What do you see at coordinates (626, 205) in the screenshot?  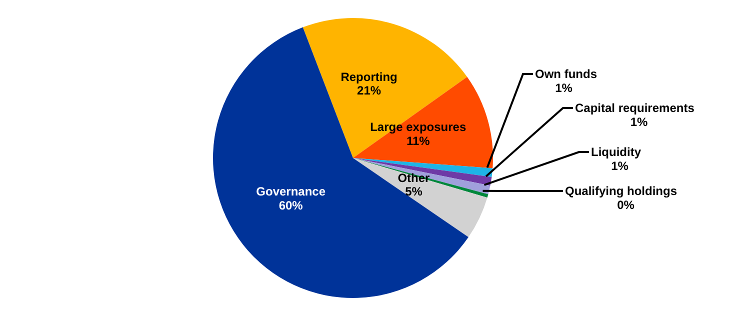 I see `data-label: 0%` at bounding box center [626, 205].